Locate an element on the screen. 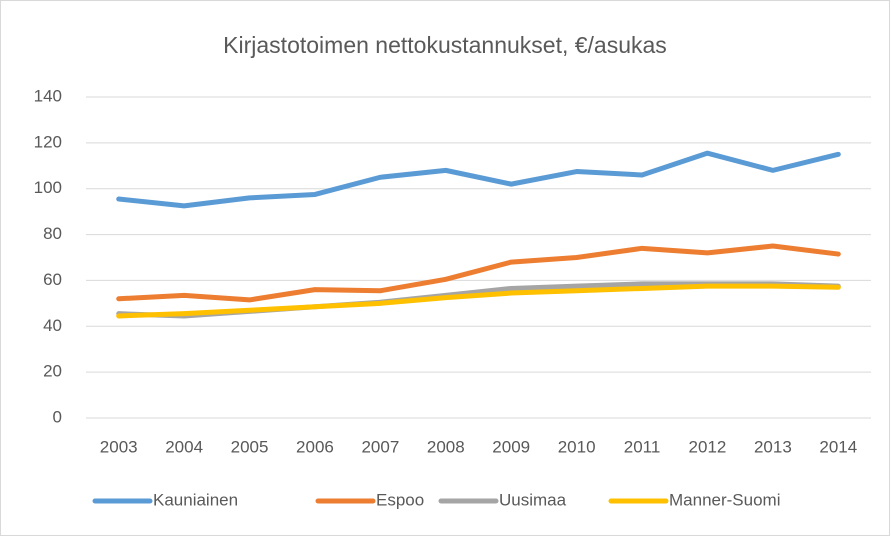  y-tick-label: 80 is located at coordinates (52, 233).